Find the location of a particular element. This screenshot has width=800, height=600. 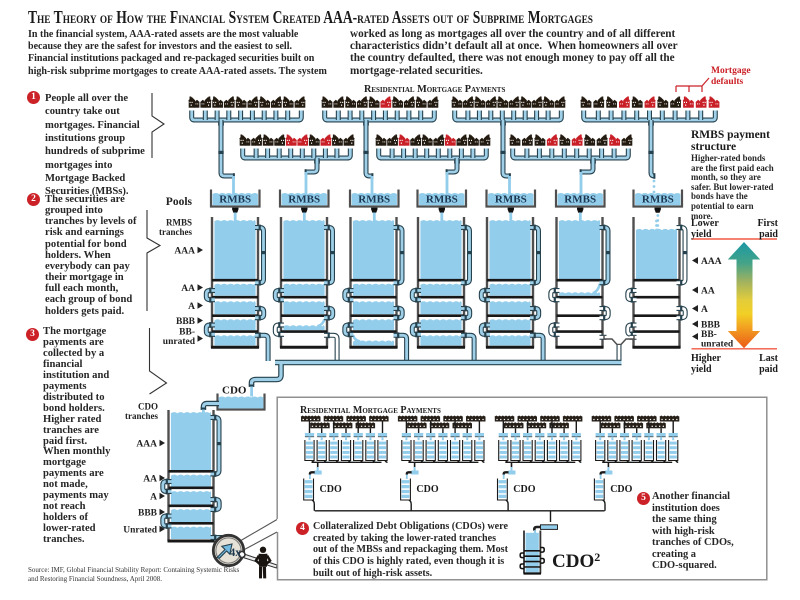

svg-text: Unrated is located at coordinates (140, 531).